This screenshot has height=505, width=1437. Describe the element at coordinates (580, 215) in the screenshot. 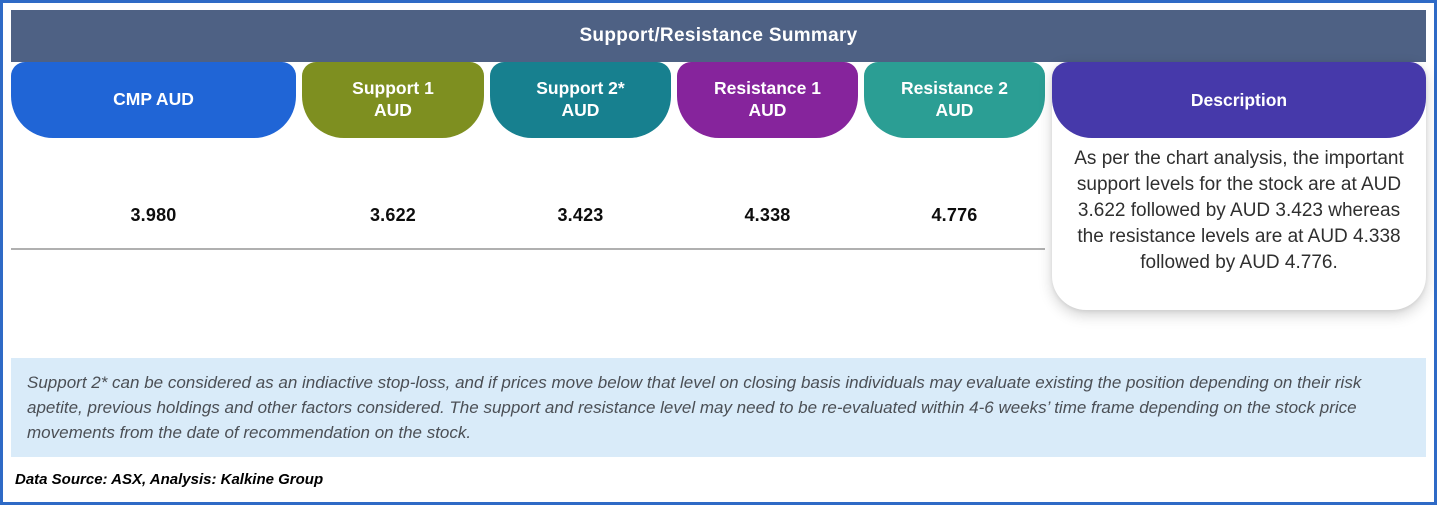

I see `support2-value: 3.423` at that location.